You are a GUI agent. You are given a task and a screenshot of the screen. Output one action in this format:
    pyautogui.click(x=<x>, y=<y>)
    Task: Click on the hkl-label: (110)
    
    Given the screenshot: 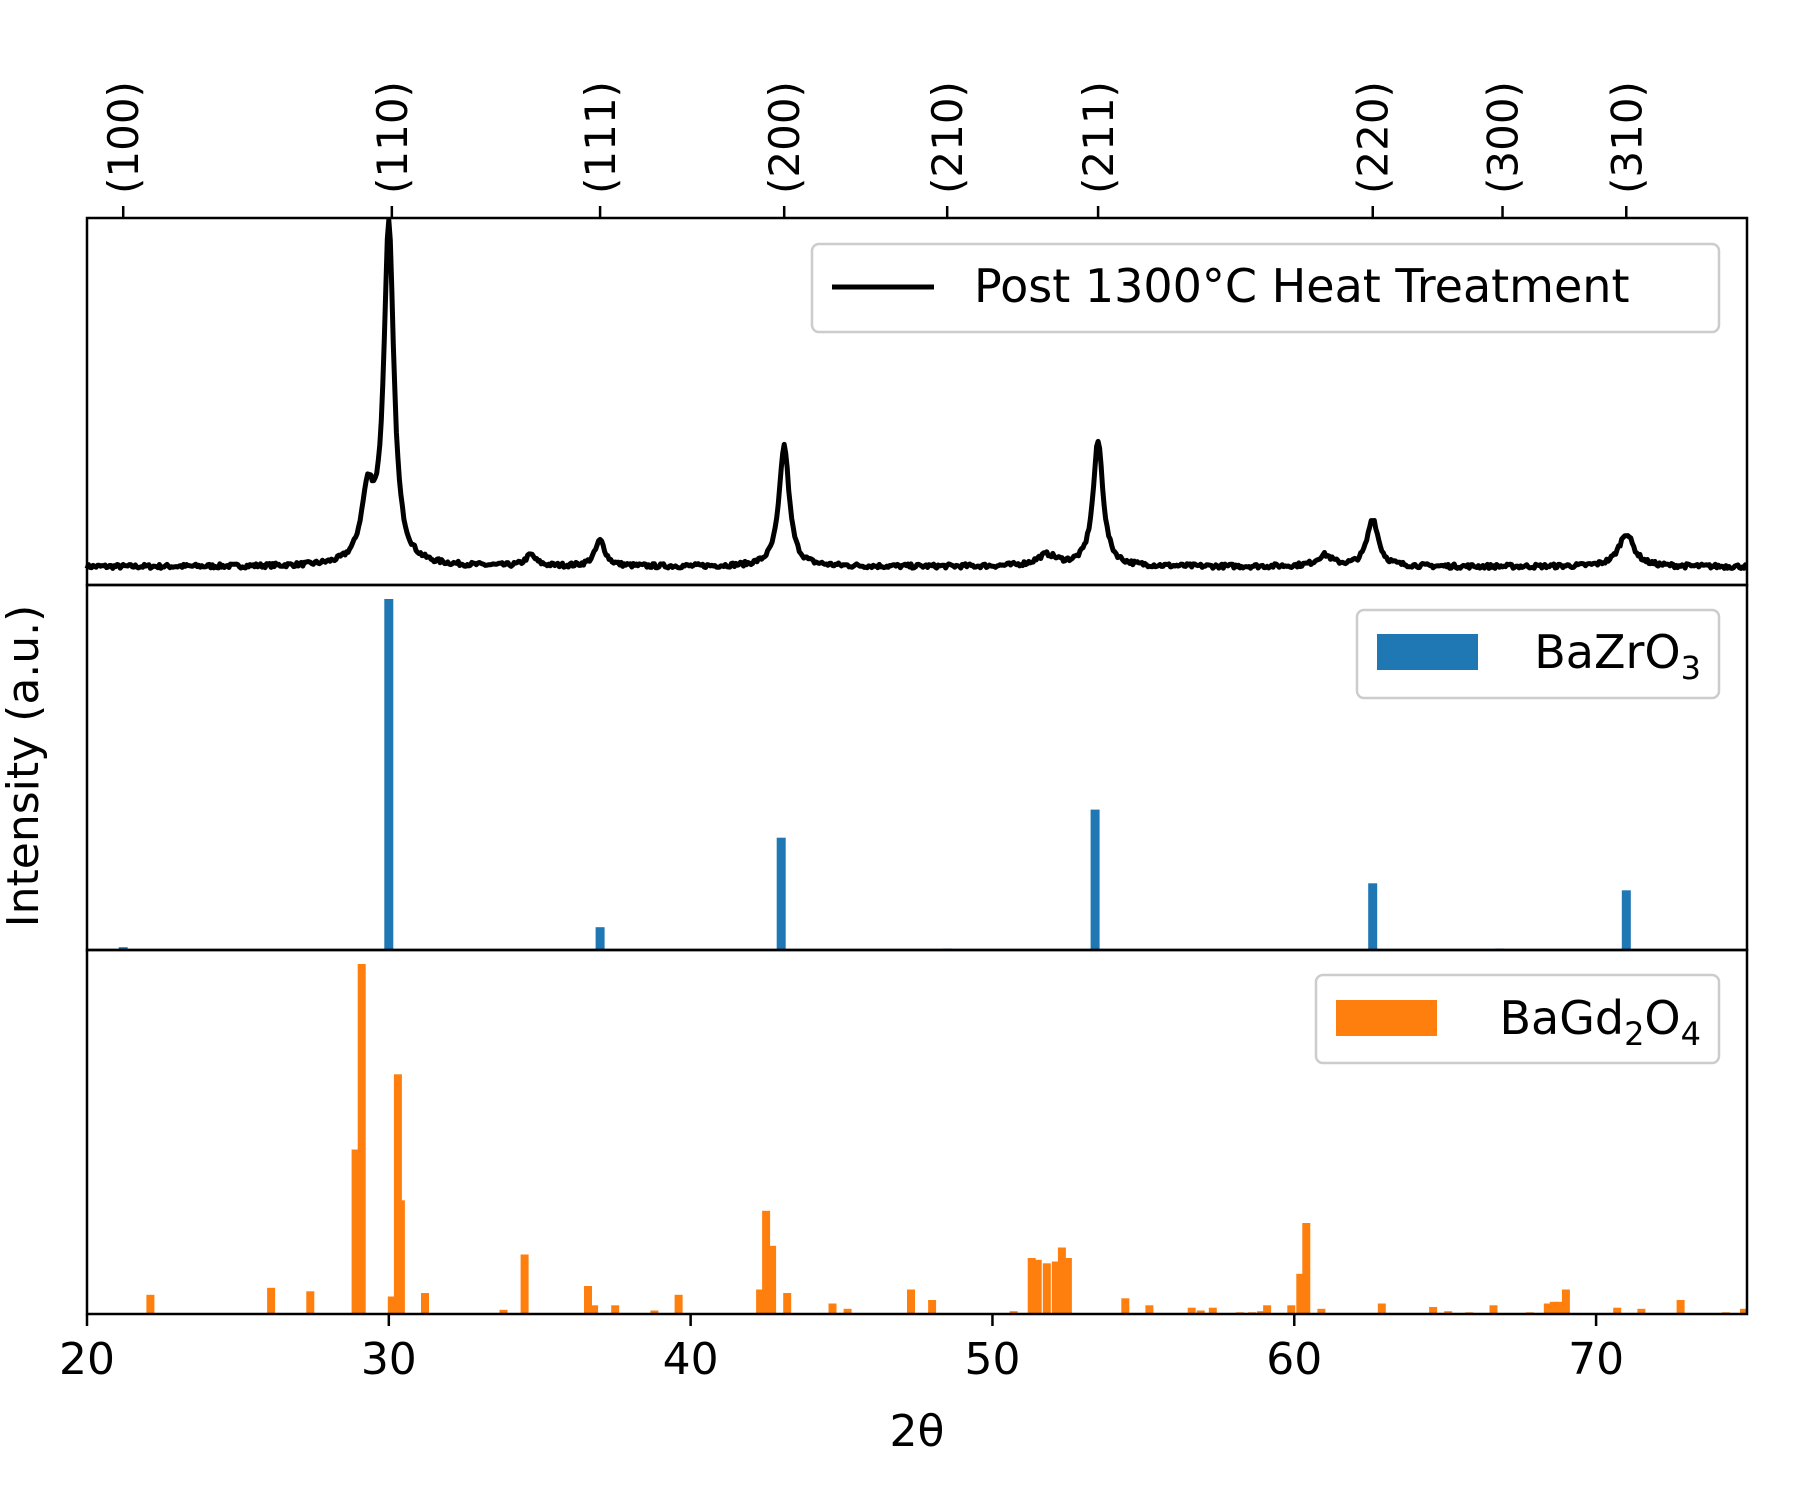 What is the action you would take?
    pyautogui.click(x=392, y=137)
    